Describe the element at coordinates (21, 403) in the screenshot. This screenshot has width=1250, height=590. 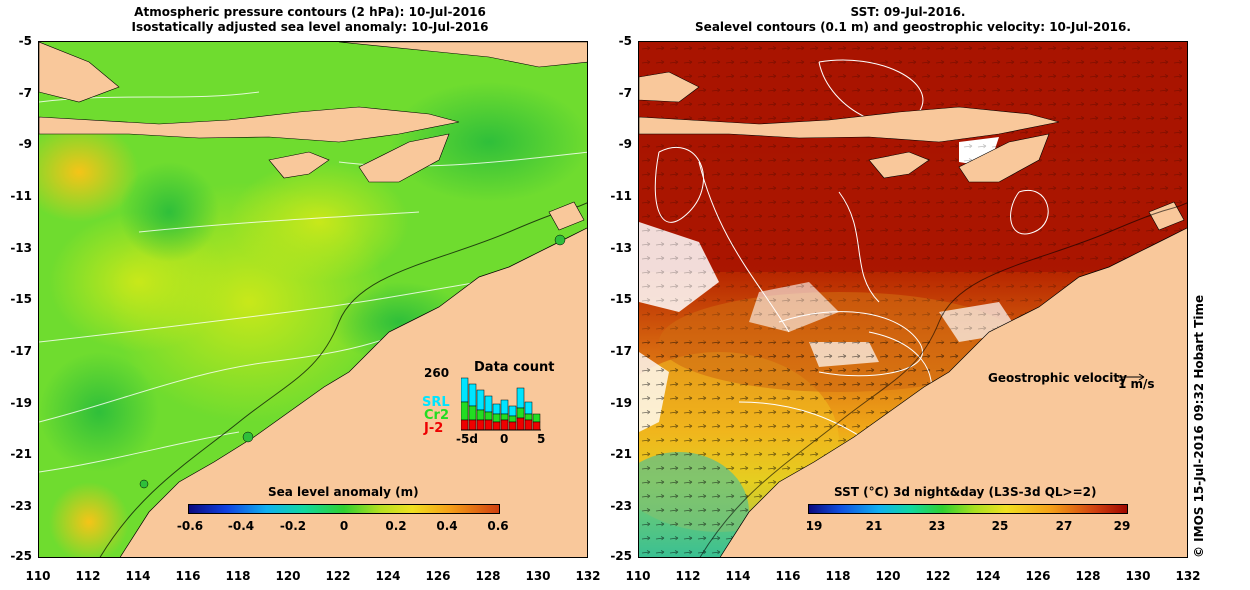
I see `left-ytick: -19` at that location.